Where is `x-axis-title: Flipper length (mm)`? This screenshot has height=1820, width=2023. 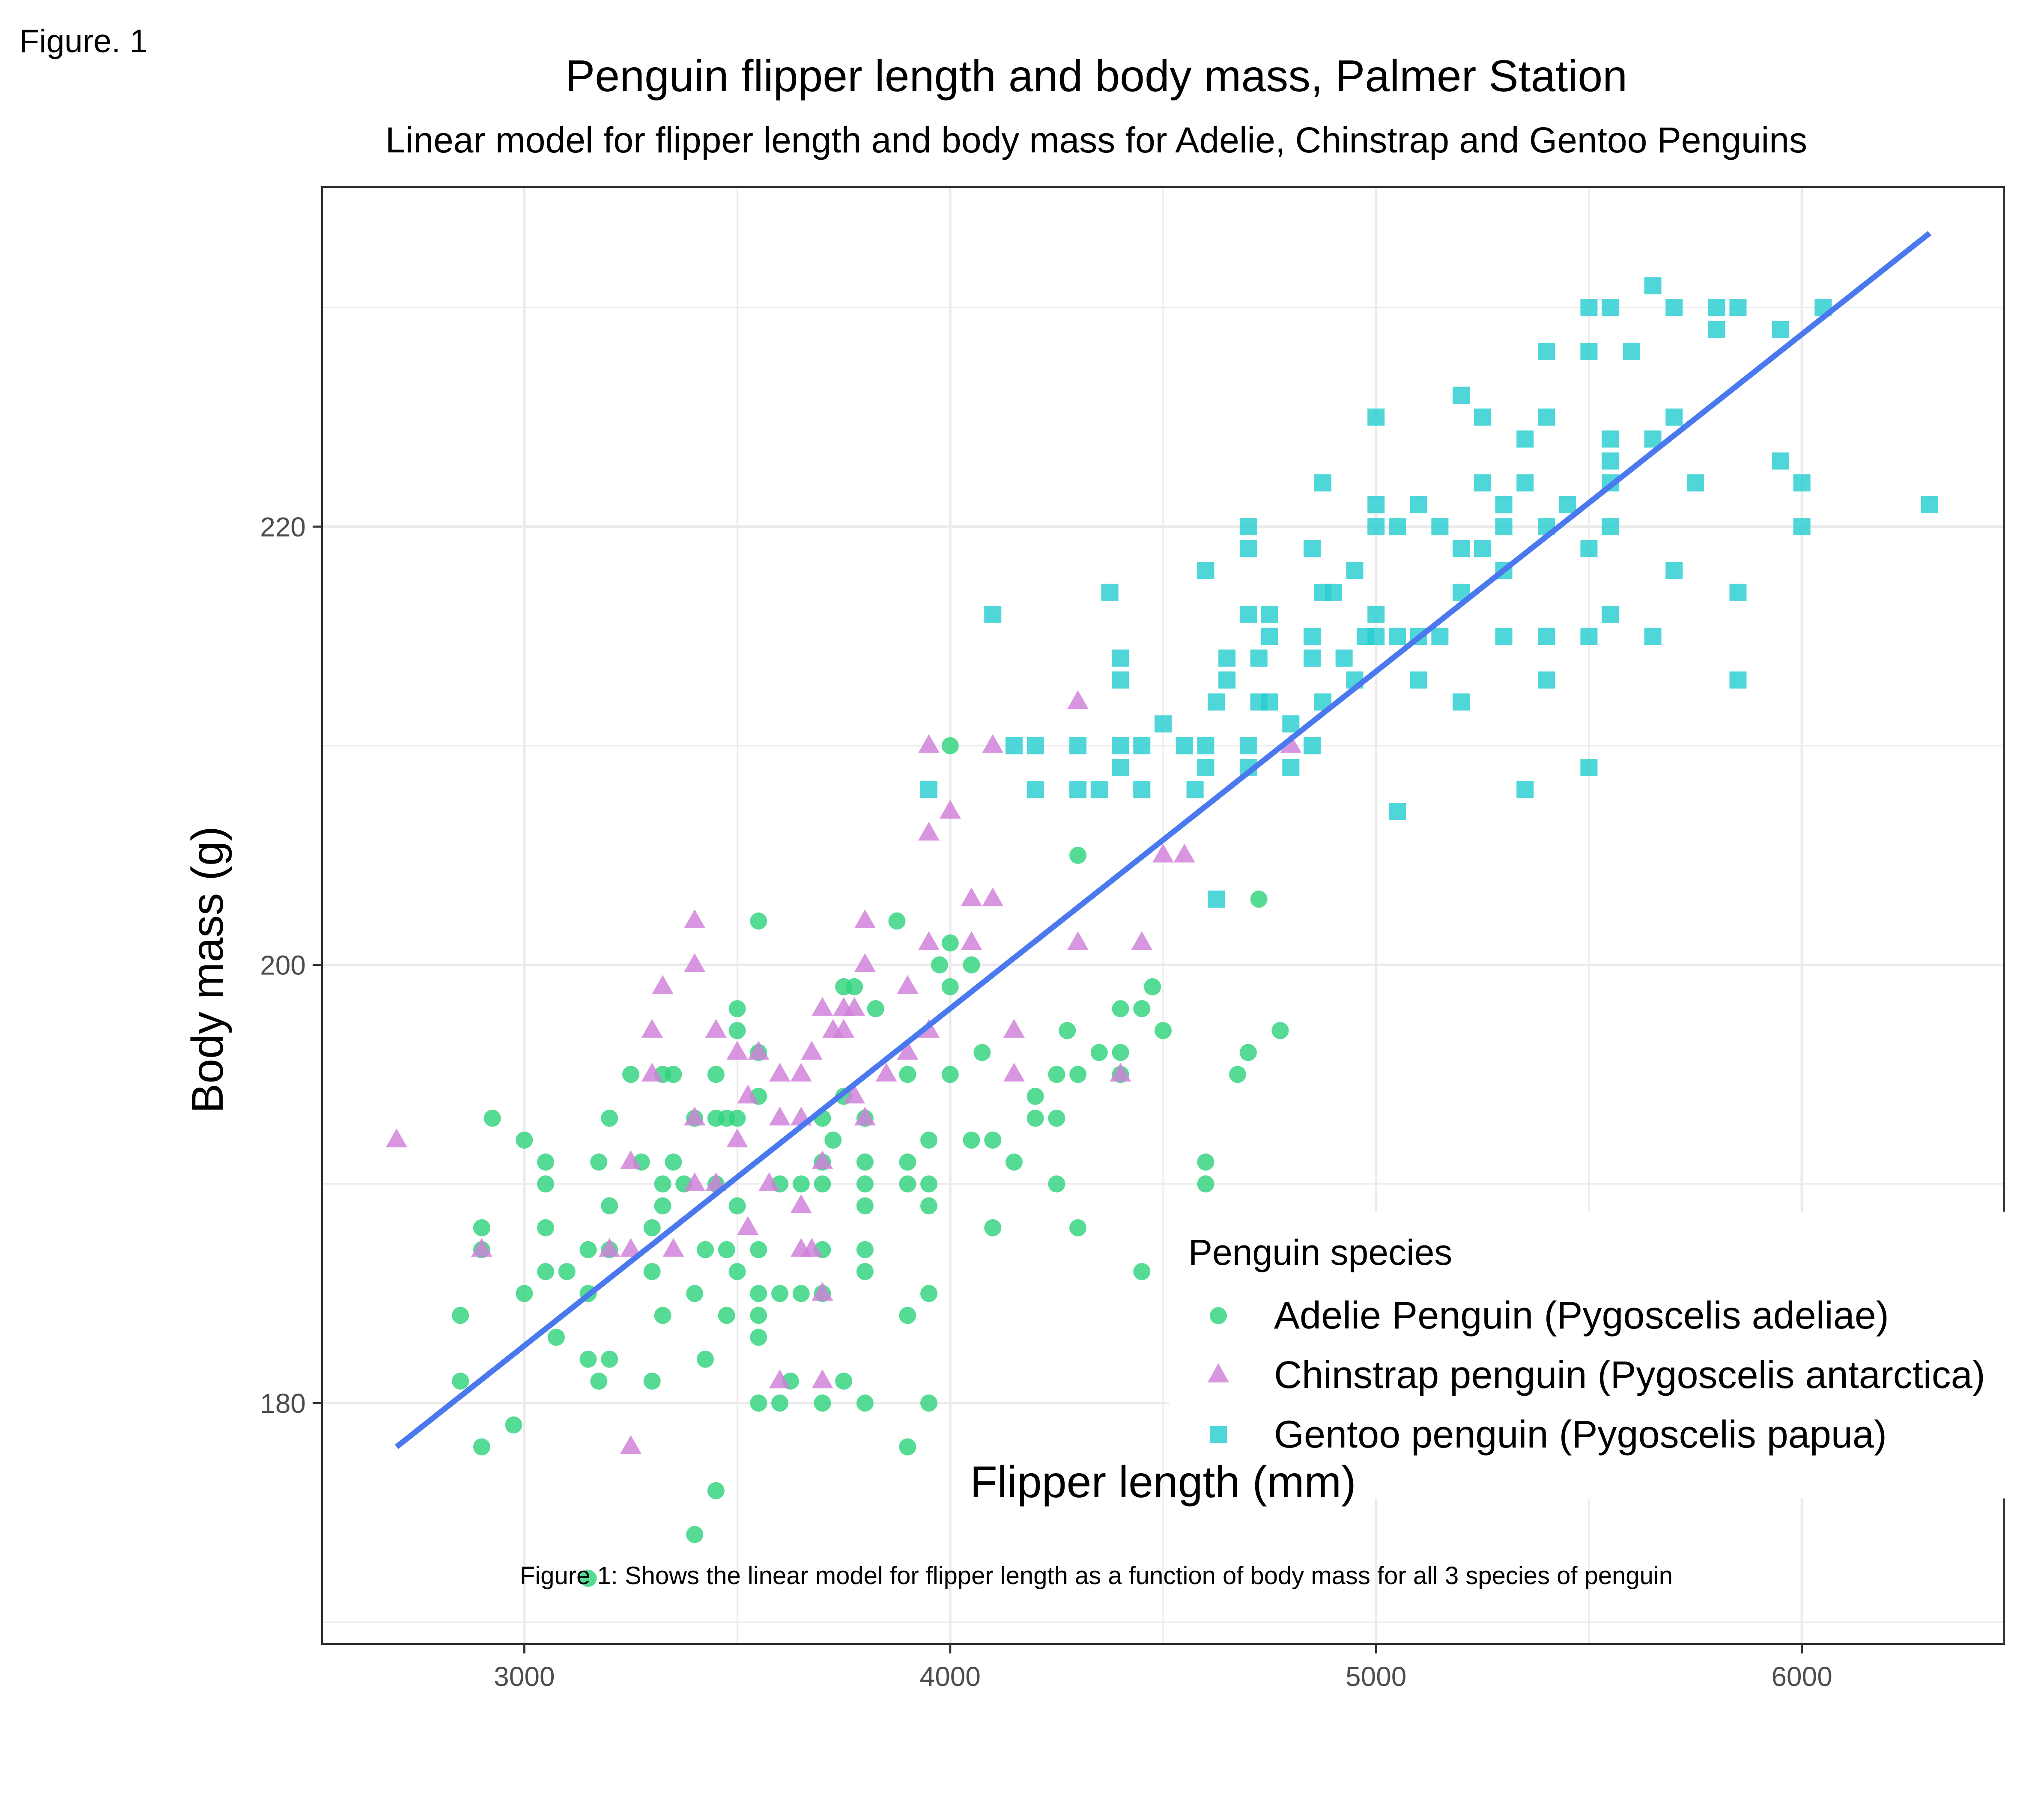
x-axis-title: Flipper length (mm) is located at coordinates (1163, 1482).